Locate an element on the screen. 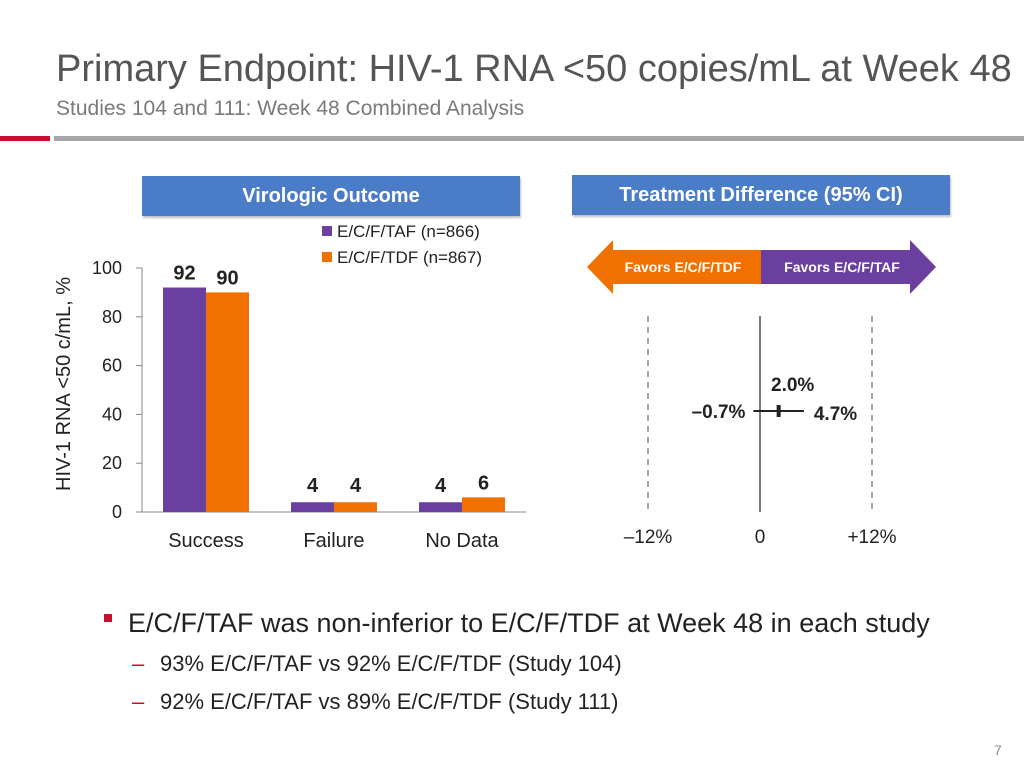 The width and height of the screenshot is (1024, 768). point-estimate-label: 2.0% is located at coordinates (792, 385).